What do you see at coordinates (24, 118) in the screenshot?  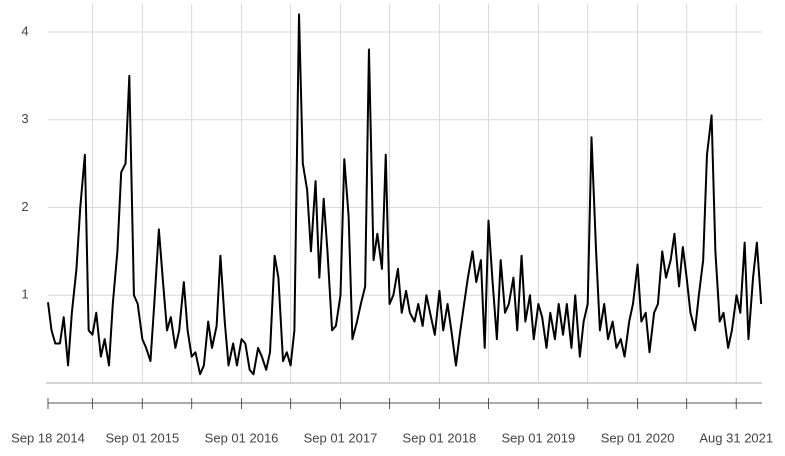 I see `y-tick-label: 3` at bounding box center [24, 118].